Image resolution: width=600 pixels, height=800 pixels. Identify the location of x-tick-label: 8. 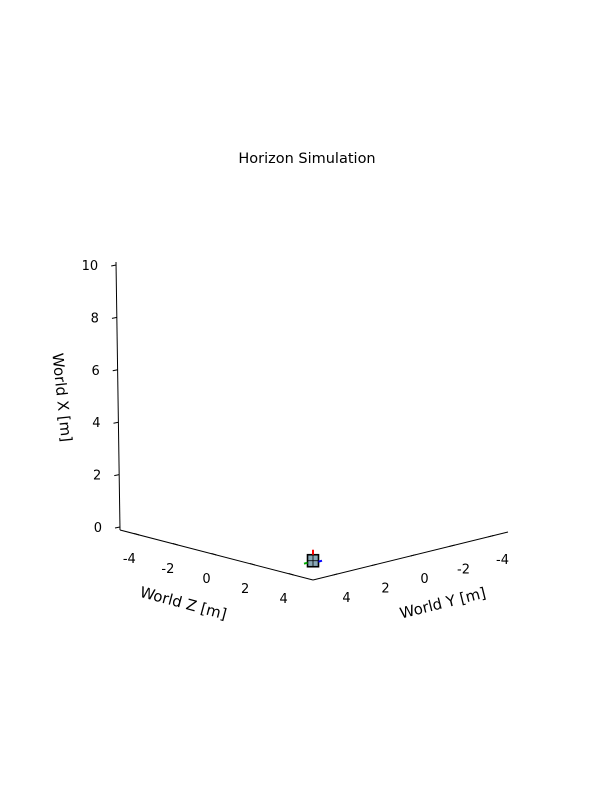
(95, 318).